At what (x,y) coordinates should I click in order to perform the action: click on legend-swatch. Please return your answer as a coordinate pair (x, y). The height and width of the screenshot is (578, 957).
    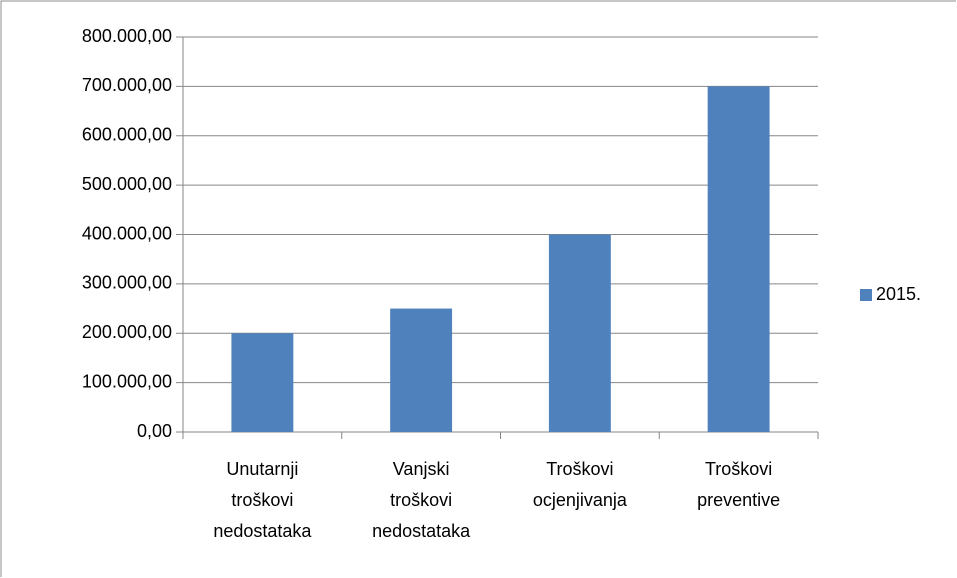
    Looking at the image, I should click on (866, 295).